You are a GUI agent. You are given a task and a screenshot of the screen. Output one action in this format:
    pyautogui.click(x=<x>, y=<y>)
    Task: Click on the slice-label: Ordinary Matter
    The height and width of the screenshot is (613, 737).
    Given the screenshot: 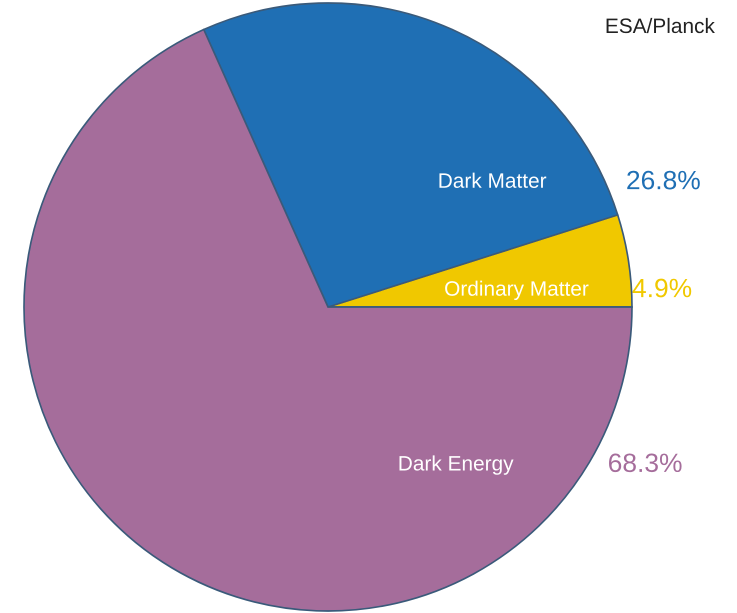 What is the action you would take?
    pyautogui.click(x=516, y=290)
    